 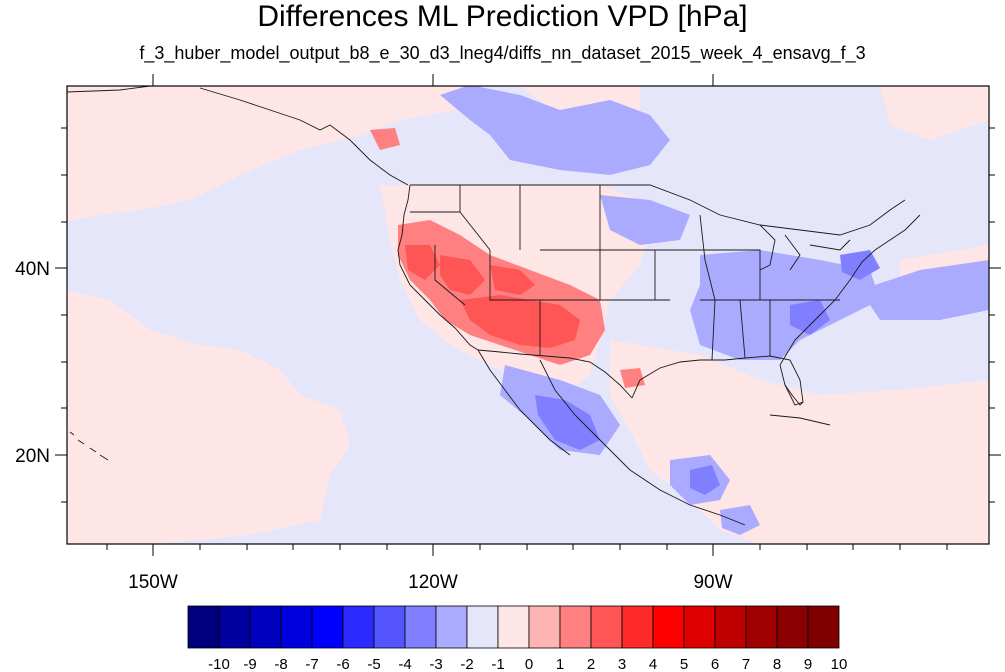 I want to click on state-line-nv-west, so click(x=450, y=275).